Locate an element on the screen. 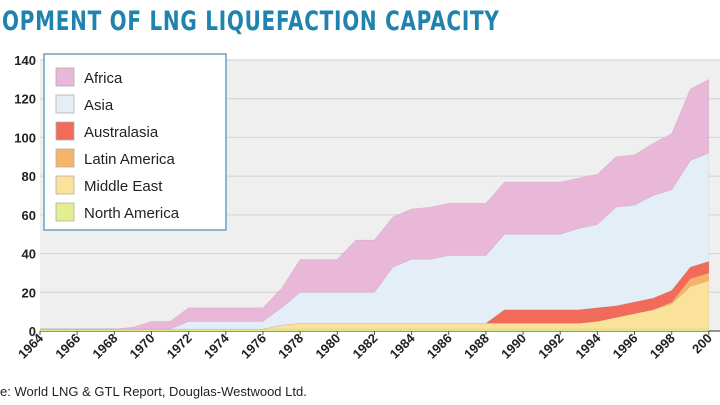 The height and width of the screenshot is (405, 720). x-tick-label: 1988 is located at coordinates (476, 346).